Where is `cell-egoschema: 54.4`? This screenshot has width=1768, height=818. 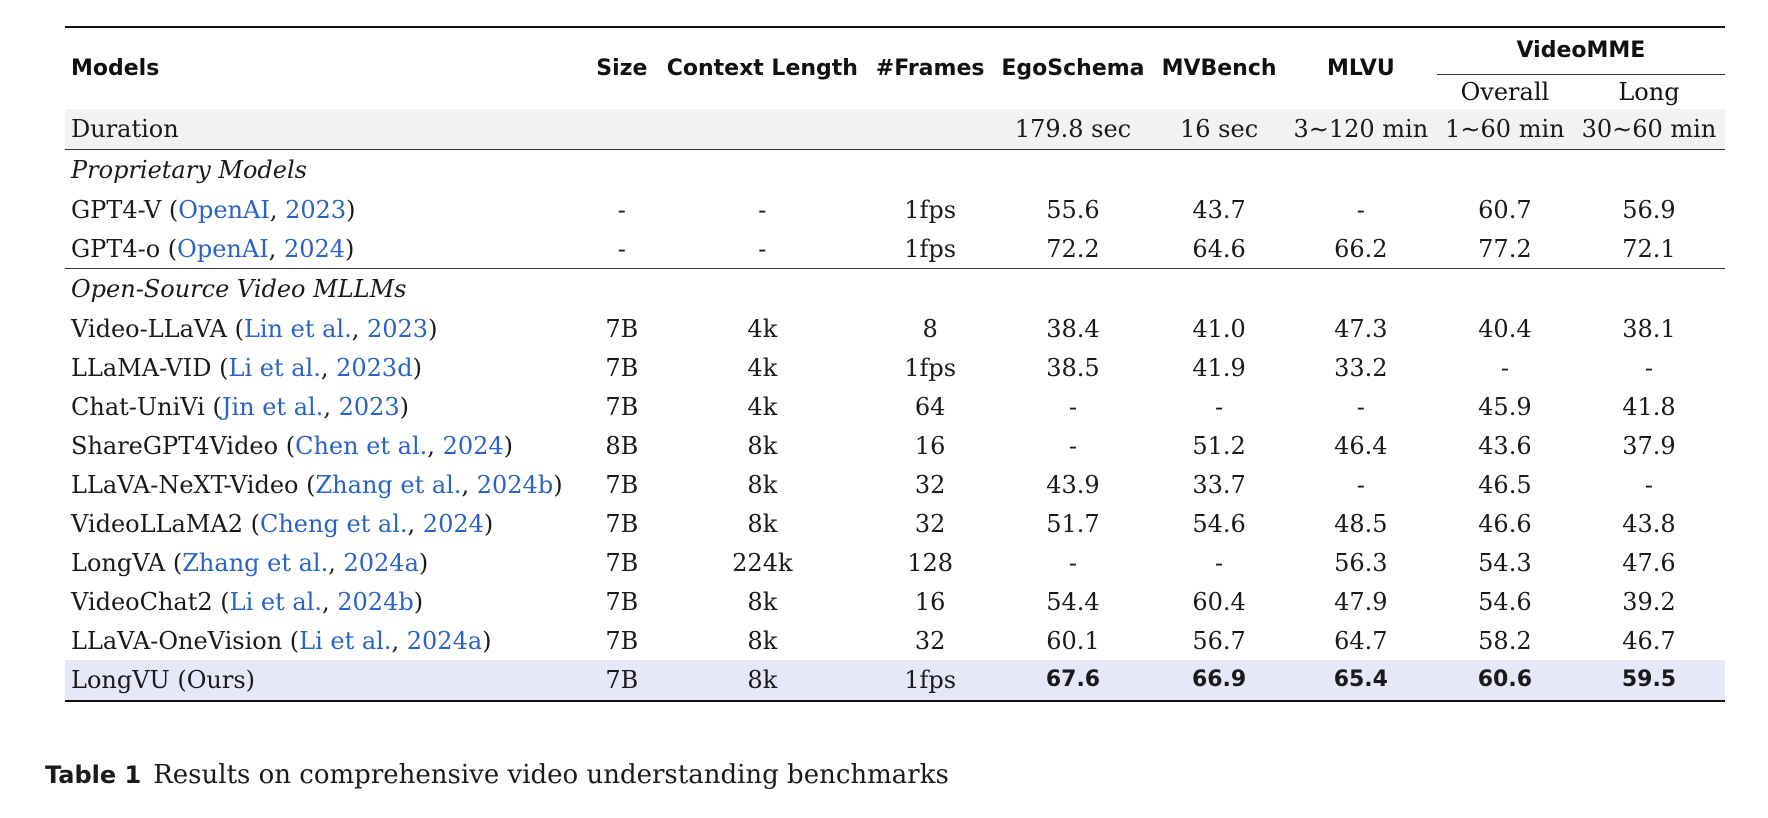 cell-egoschema: 54.4 is located at coordinates (1073, 601).